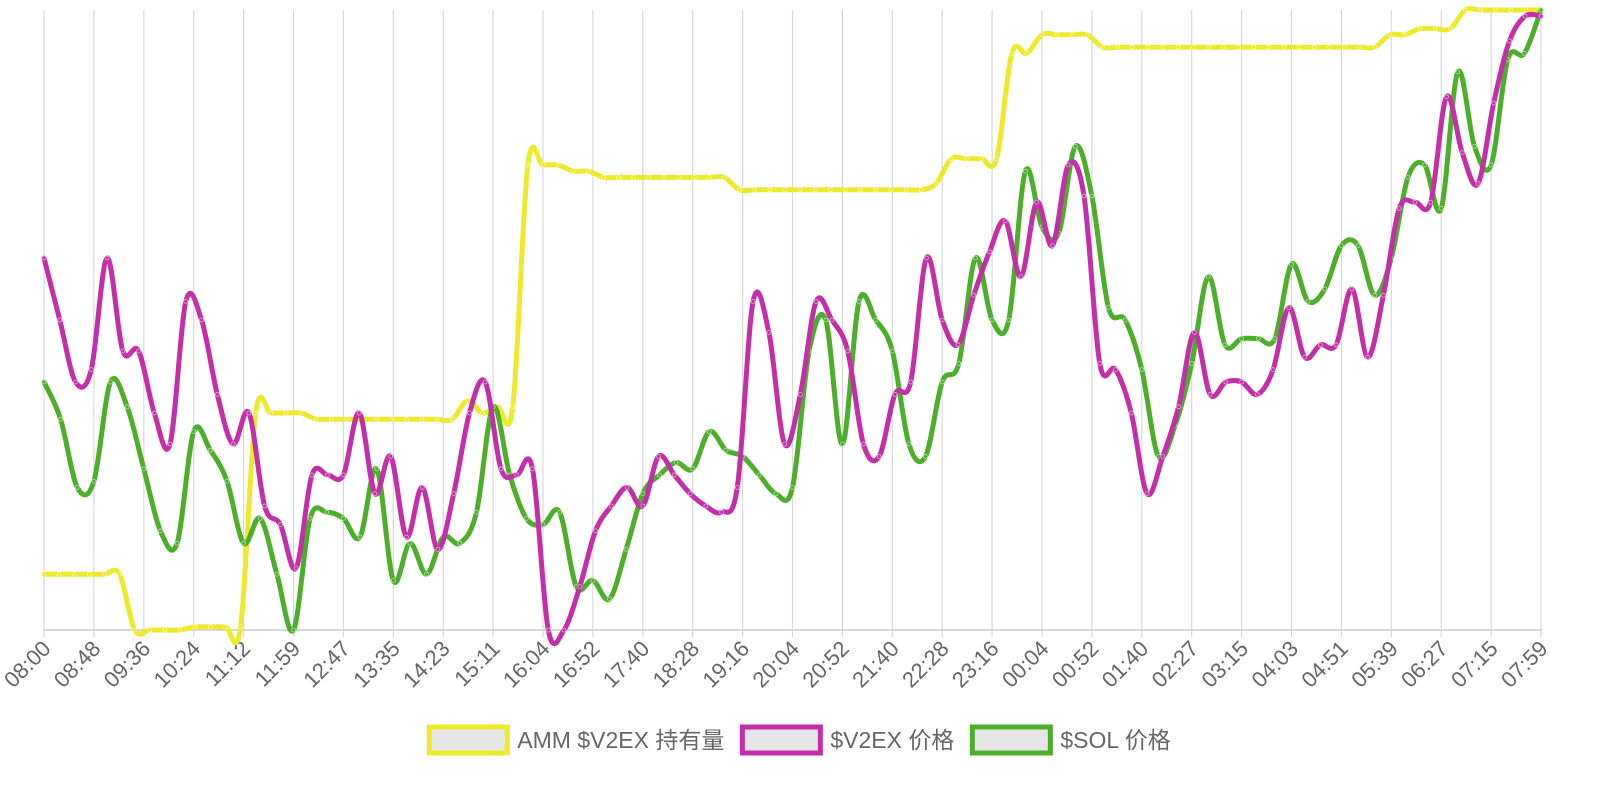 The height and width of the screenshot is (800, 1600). What do you see at coordinates (1374, 664) in the screenshot?
I see `x-tick-label: 05:39` at bounding box center [1374, 664].